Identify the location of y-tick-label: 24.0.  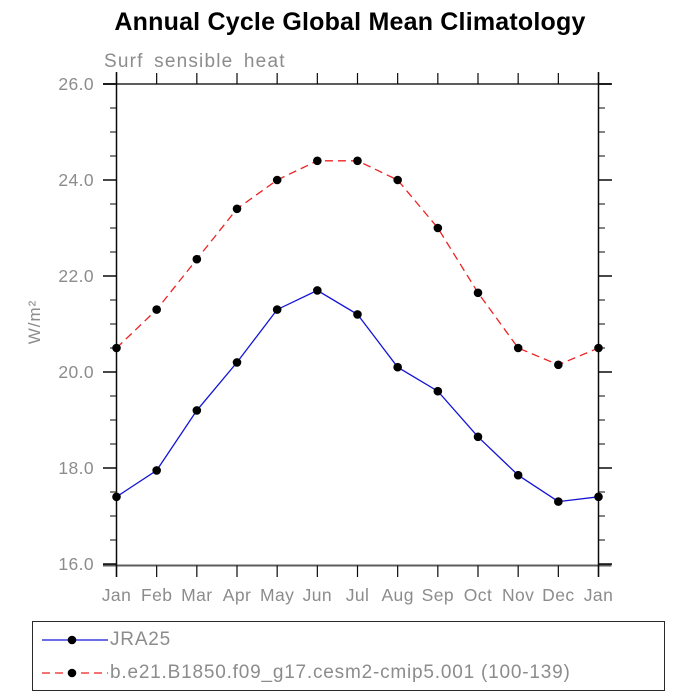
(76, 180).